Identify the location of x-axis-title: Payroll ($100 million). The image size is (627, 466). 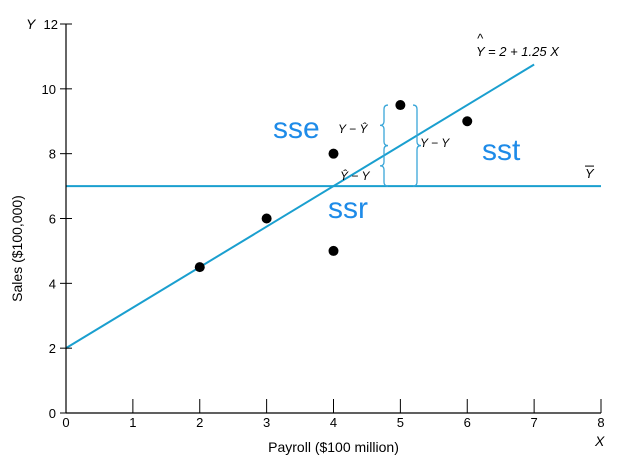
(333, 447).